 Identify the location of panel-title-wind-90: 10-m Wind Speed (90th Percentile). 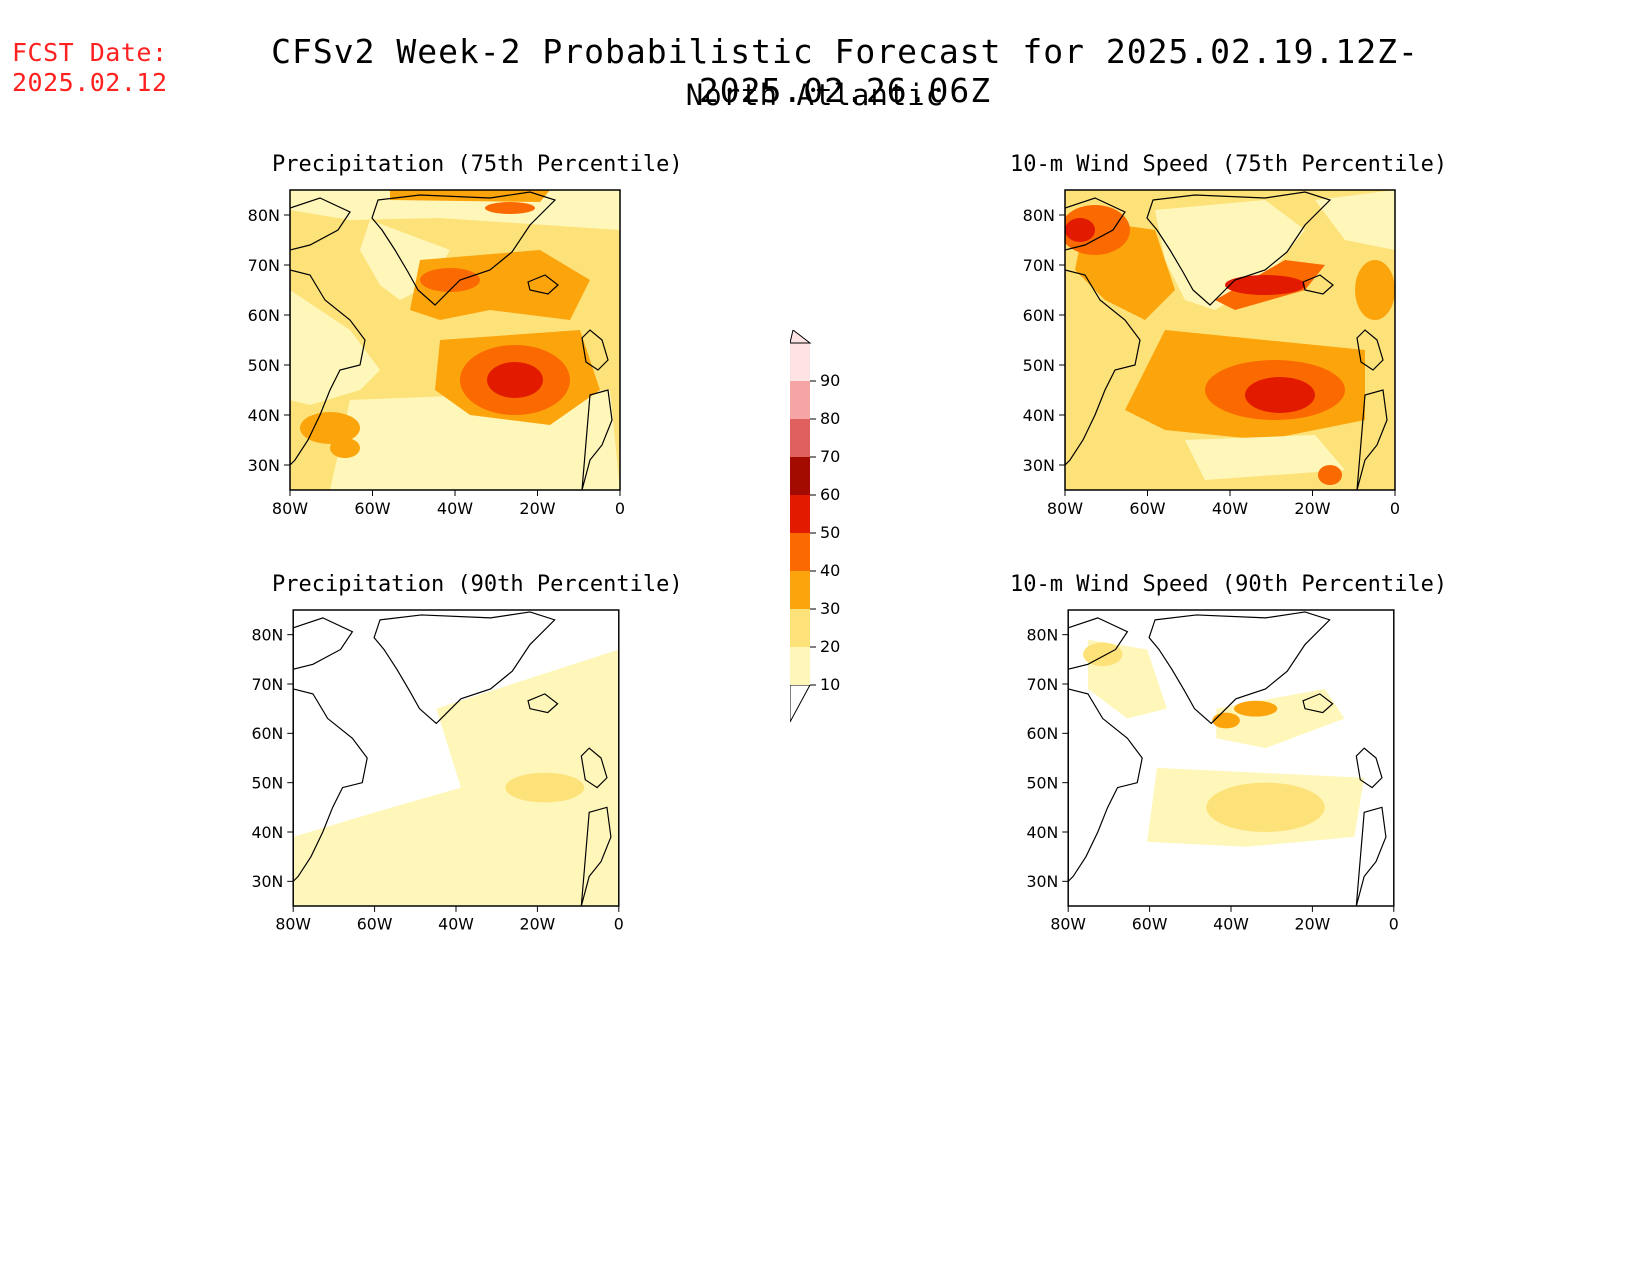
(1229, 584).